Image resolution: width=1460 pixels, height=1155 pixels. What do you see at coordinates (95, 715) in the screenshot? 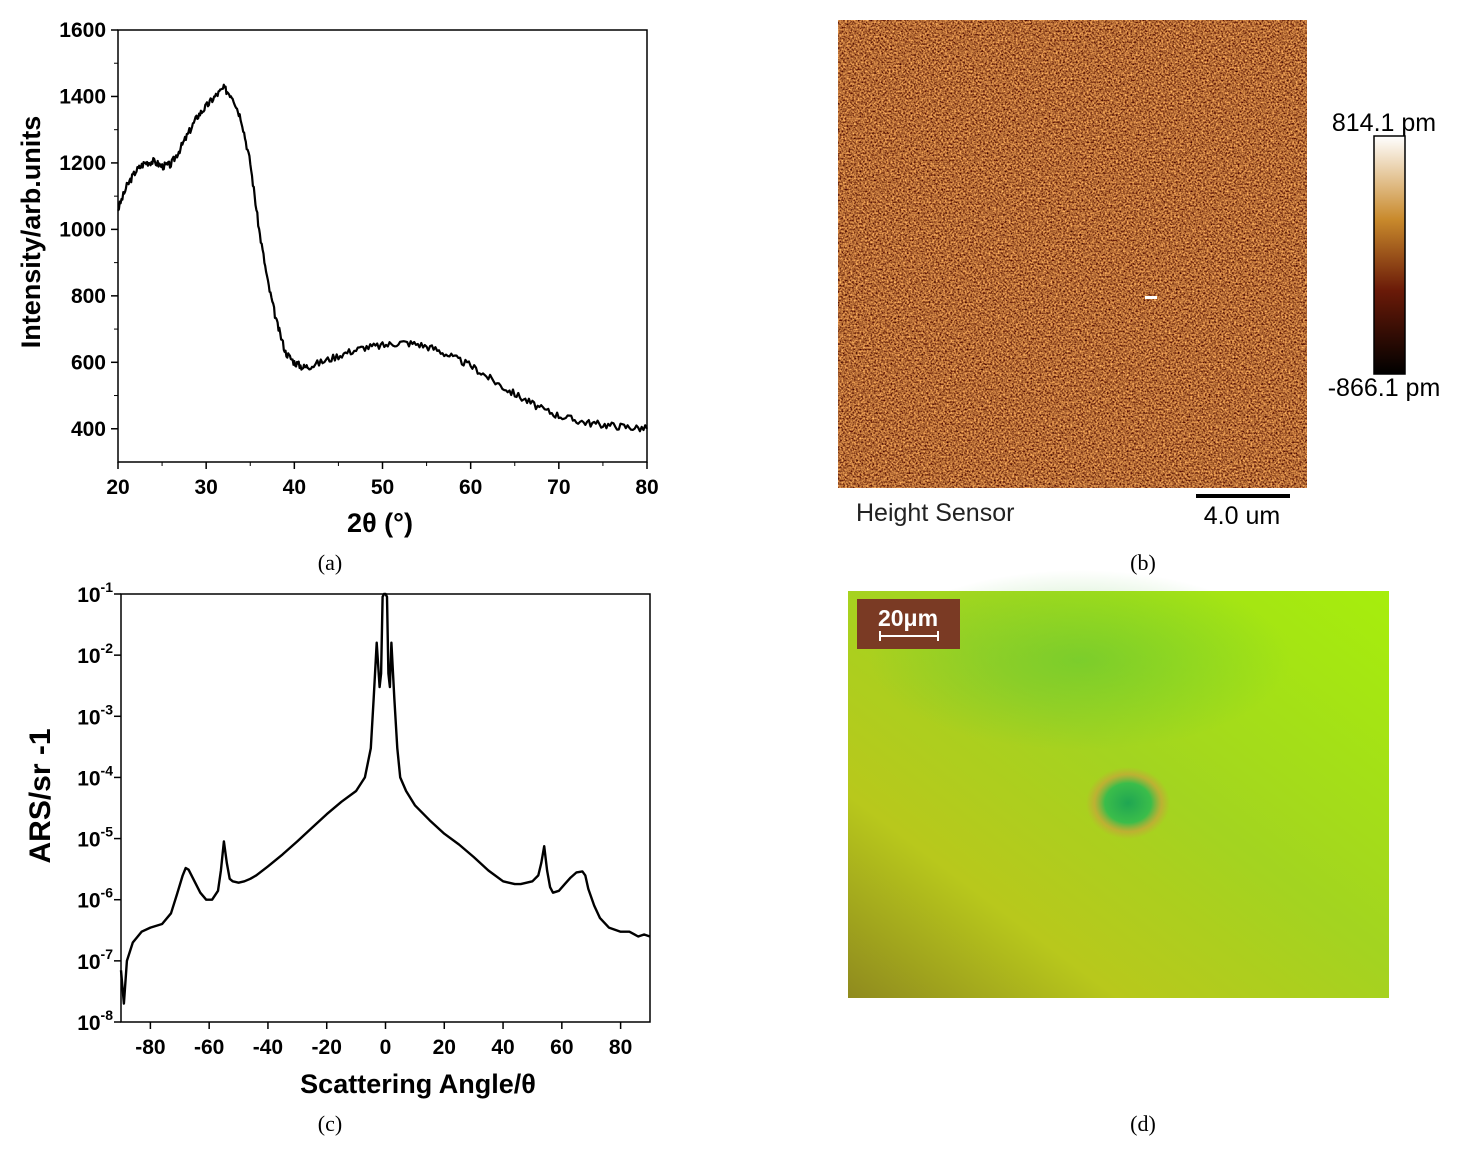
I see `y-tick-label: 10⁻³` at bounding box center [95, 715].